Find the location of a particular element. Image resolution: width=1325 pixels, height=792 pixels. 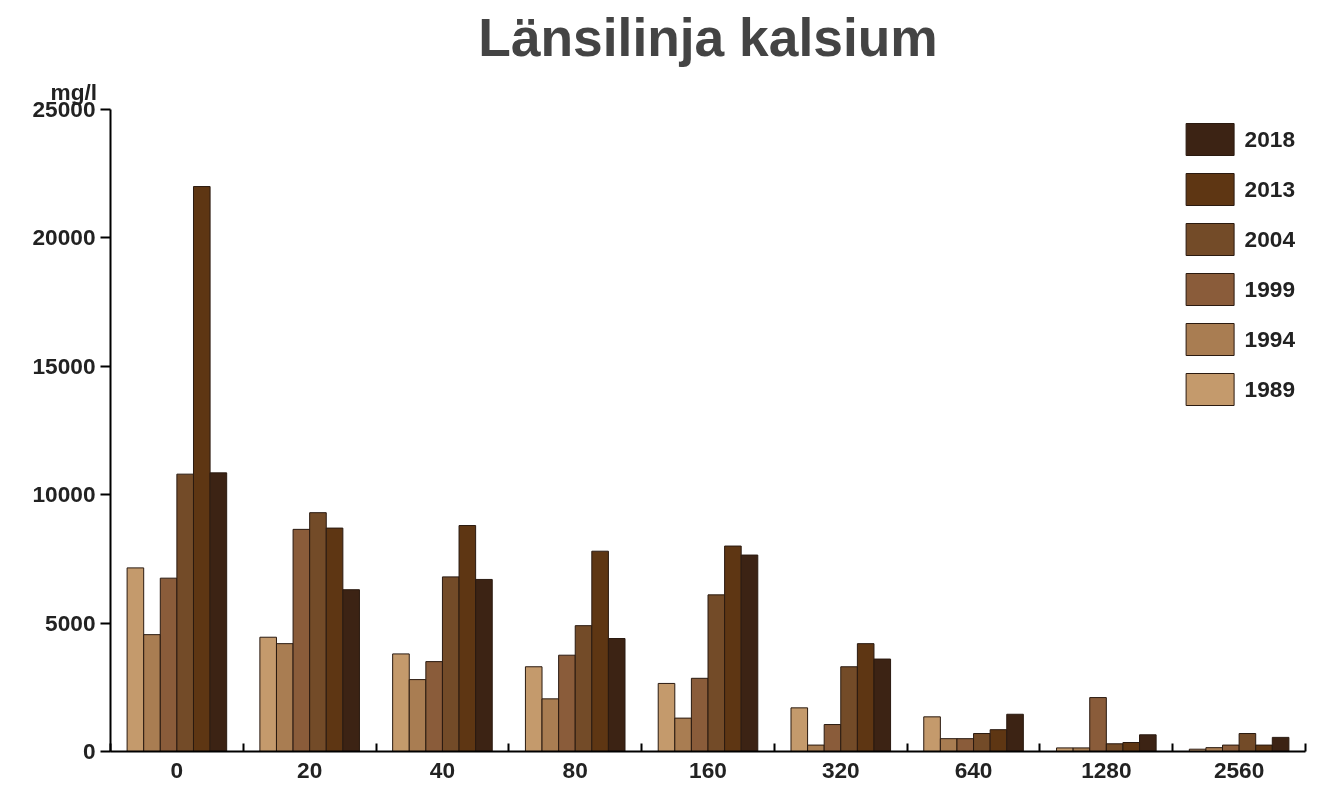

legend-label: 1999 is located at coordinates (1269, 289).